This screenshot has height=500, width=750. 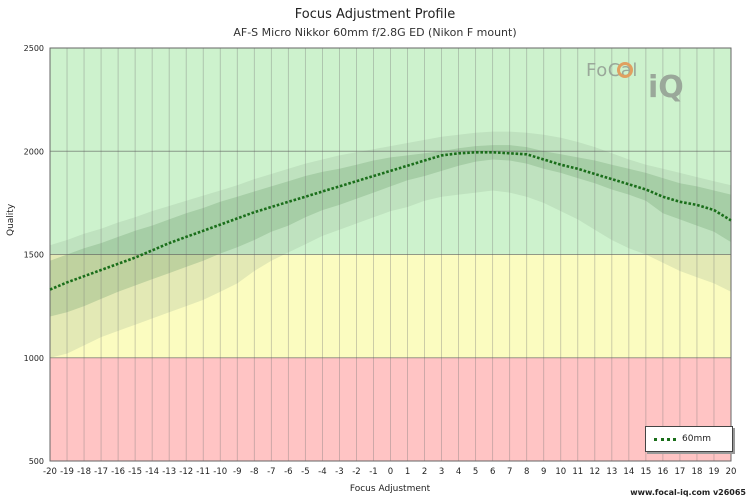 I want to click on x-tick-label: -15, so click(x=135, y=472).